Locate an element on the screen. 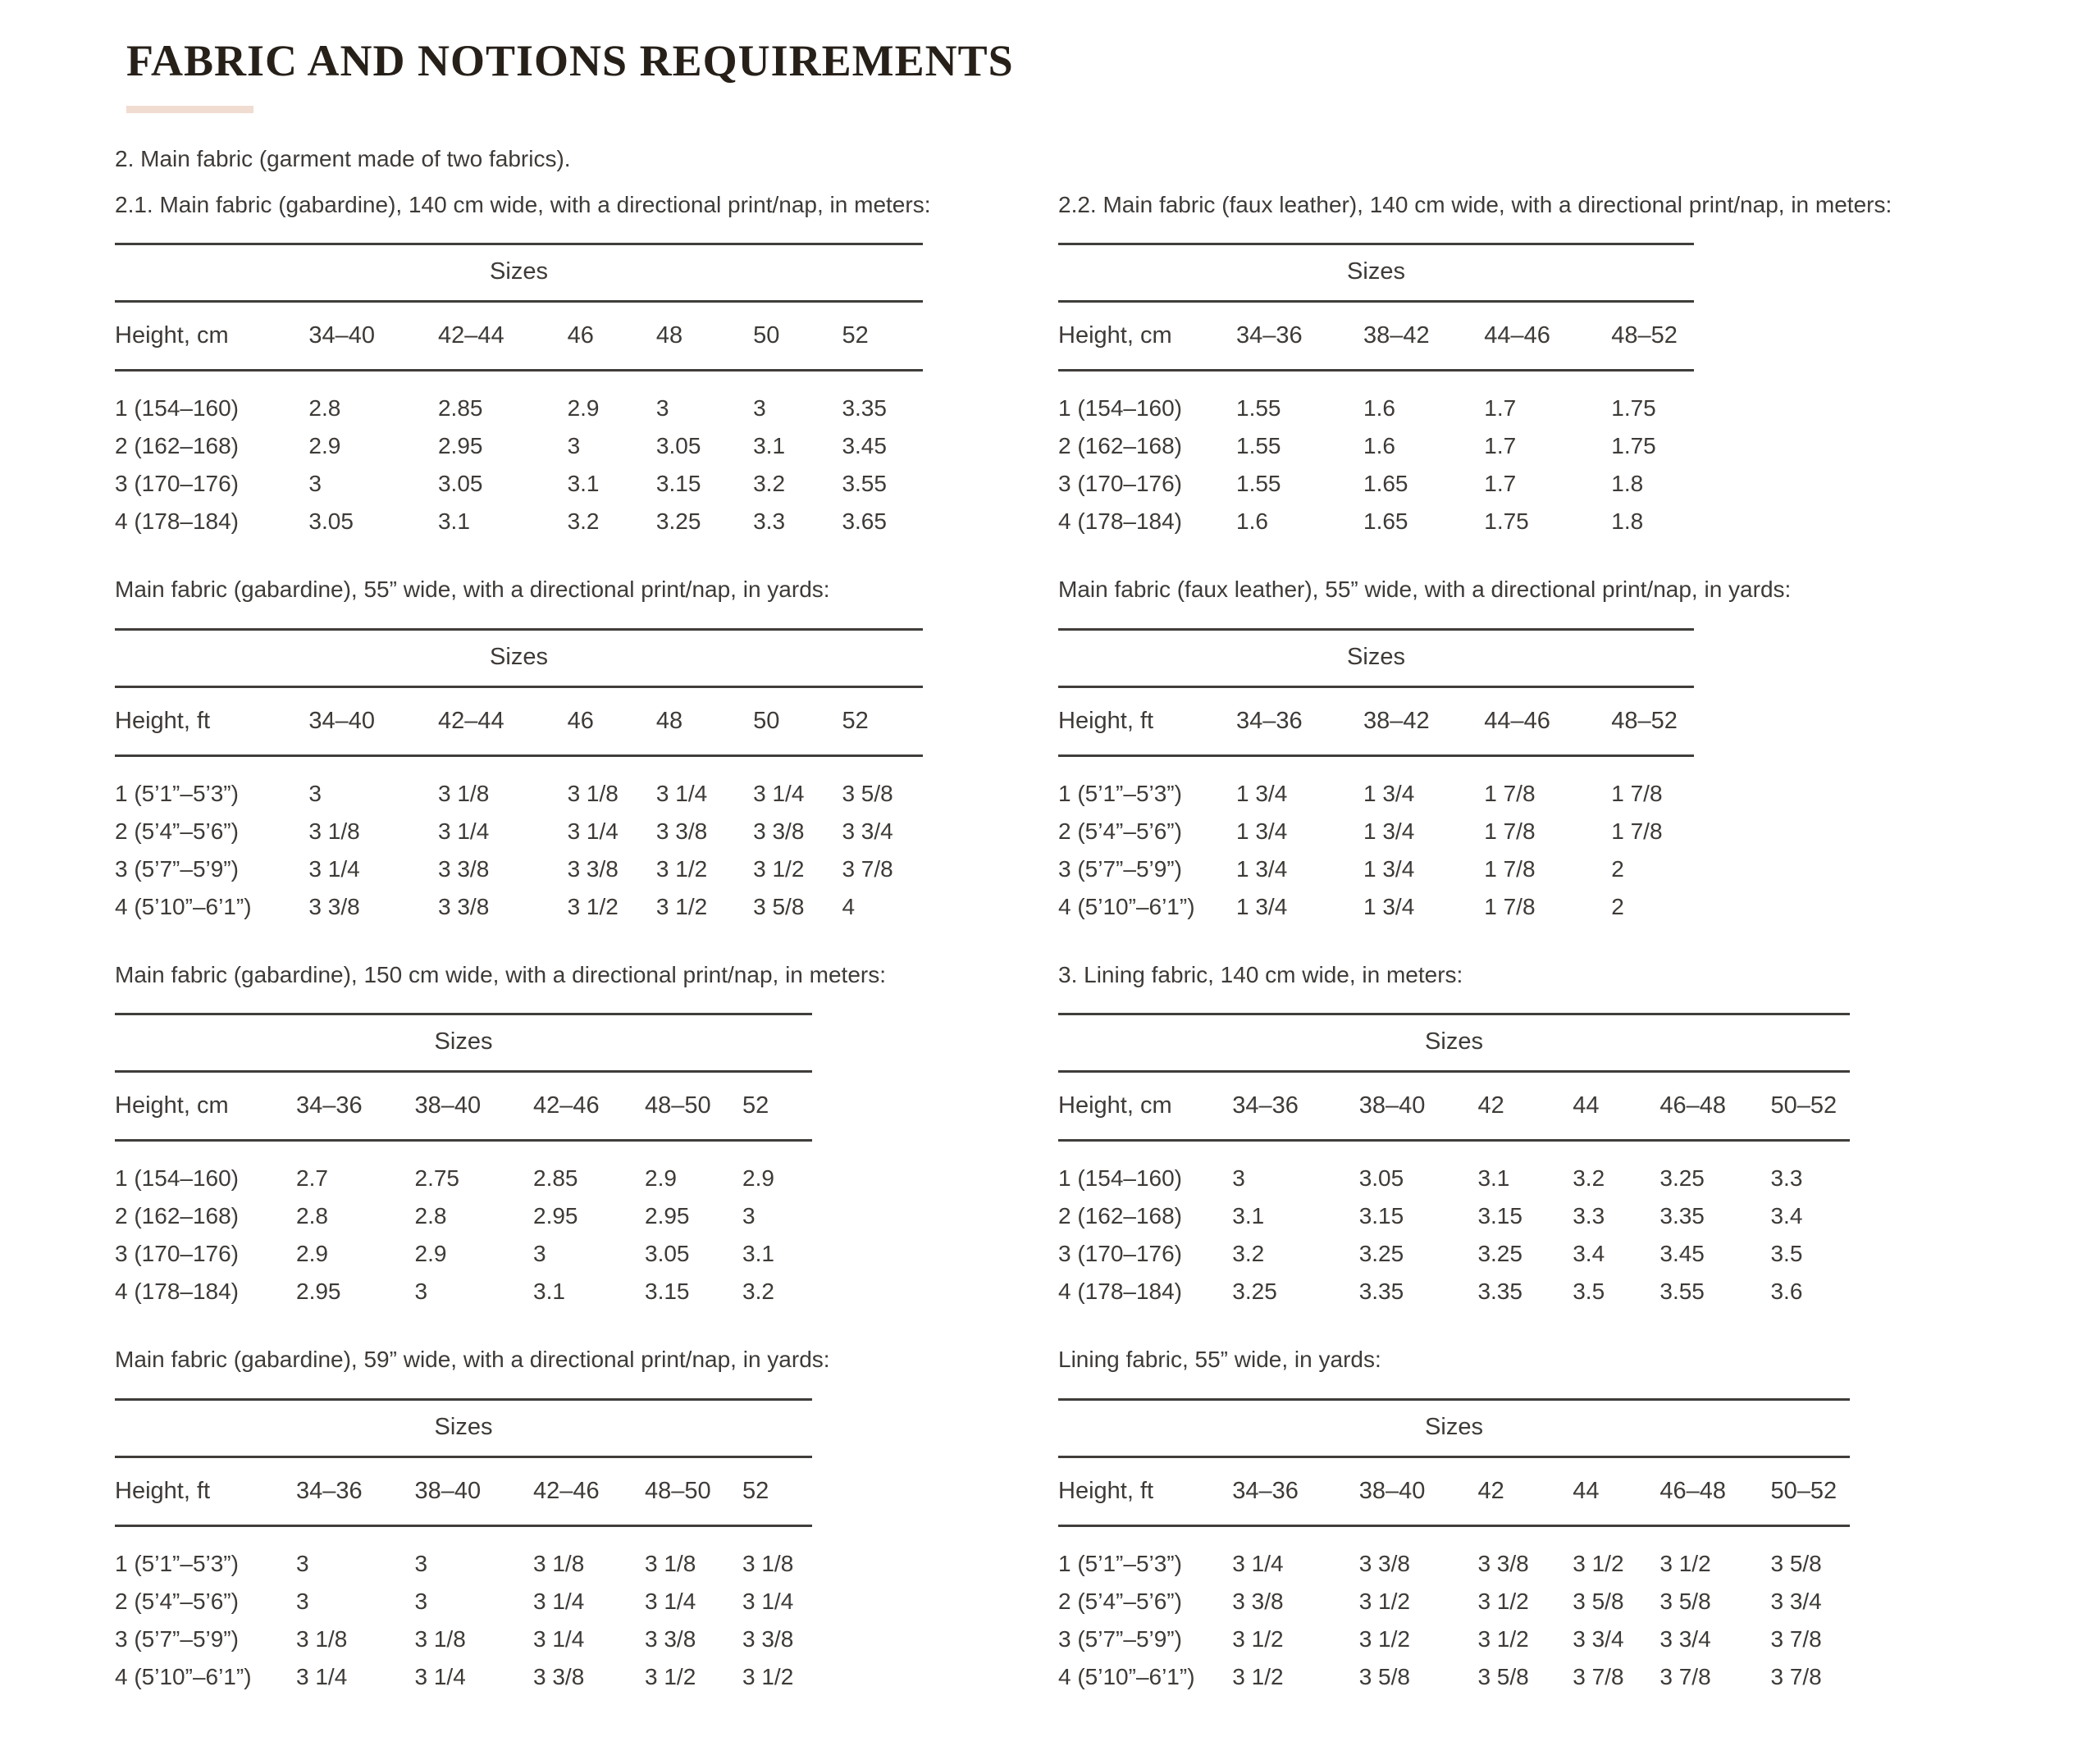 The height and width of the screenshot is (1755, 2100). requirement-value-cell: 3 1/8 is located at coordinates (670, 1563).